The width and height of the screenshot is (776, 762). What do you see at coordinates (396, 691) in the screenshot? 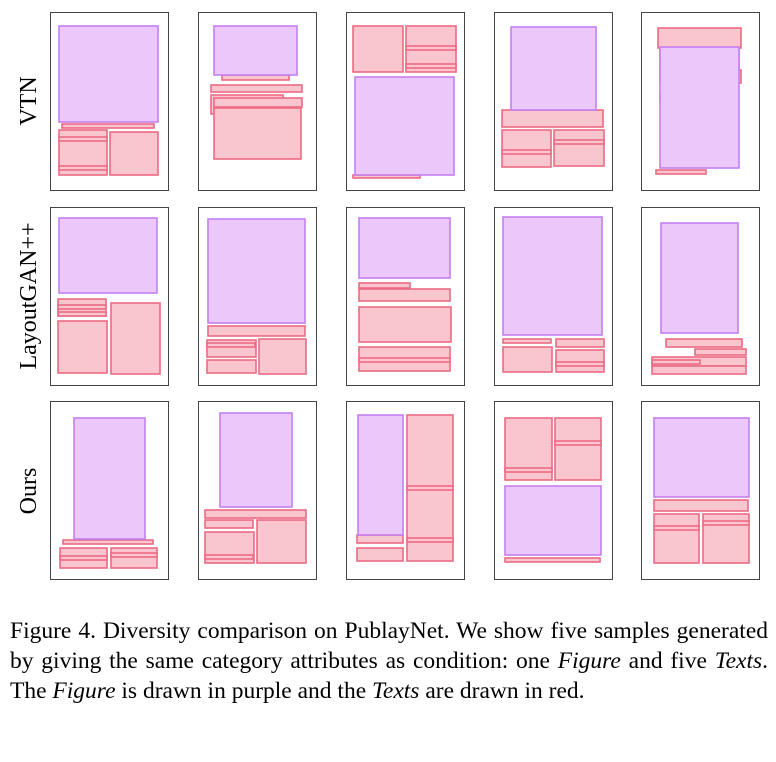
I see `caption-texts-term-2: Texts` at bounding box center [396, 691].